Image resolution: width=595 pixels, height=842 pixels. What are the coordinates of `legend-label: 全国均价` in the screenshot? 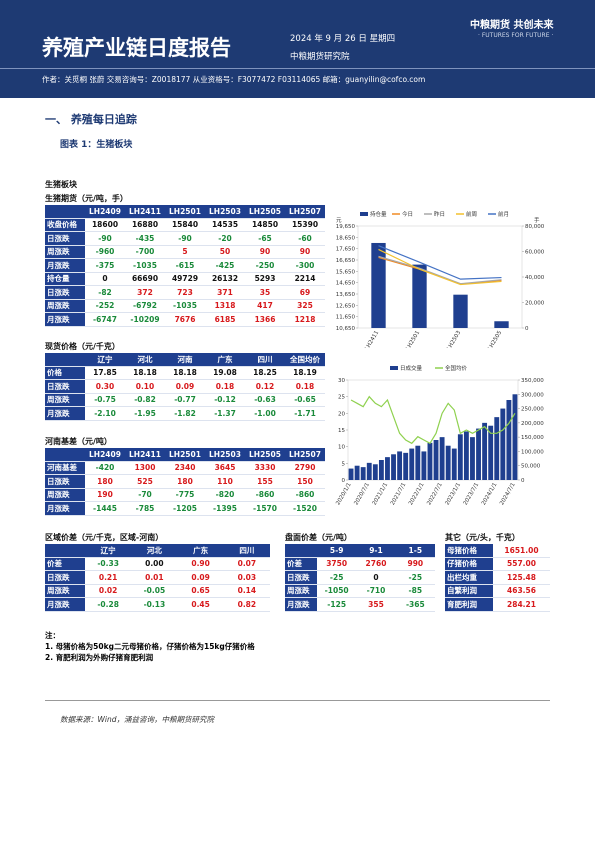 It's located at (456, 368).